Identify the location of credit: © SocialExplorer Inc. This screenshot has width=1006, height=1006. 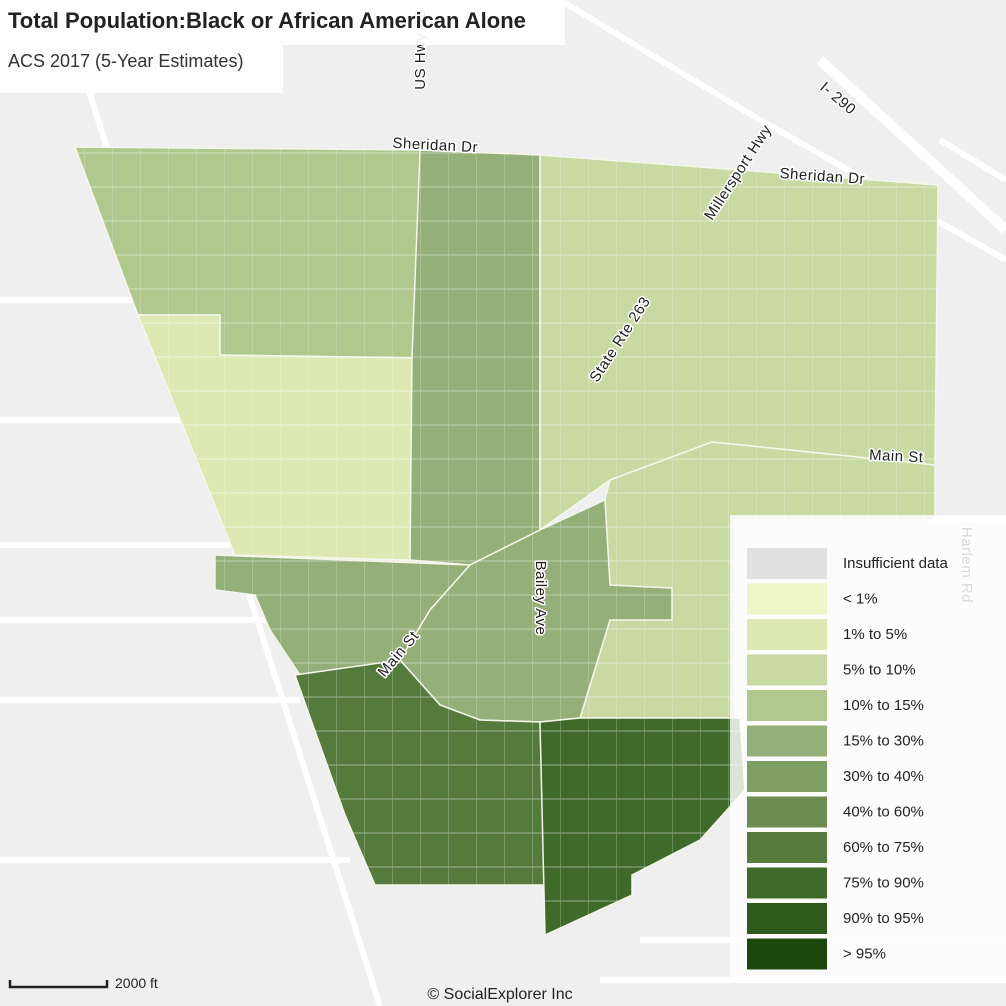
(499, 994).